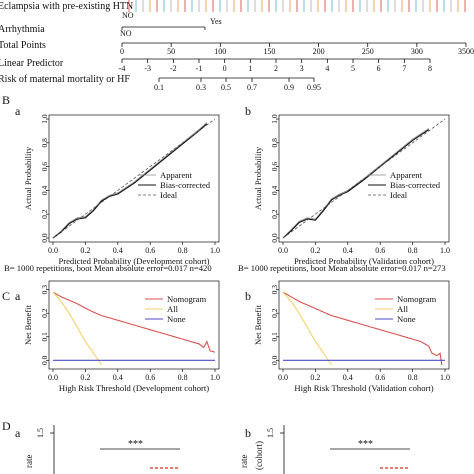  What do you see at coordinates (6, 426) in the screenshot?
I see `panel-letter-d: D` at bounding box center [6, 426].